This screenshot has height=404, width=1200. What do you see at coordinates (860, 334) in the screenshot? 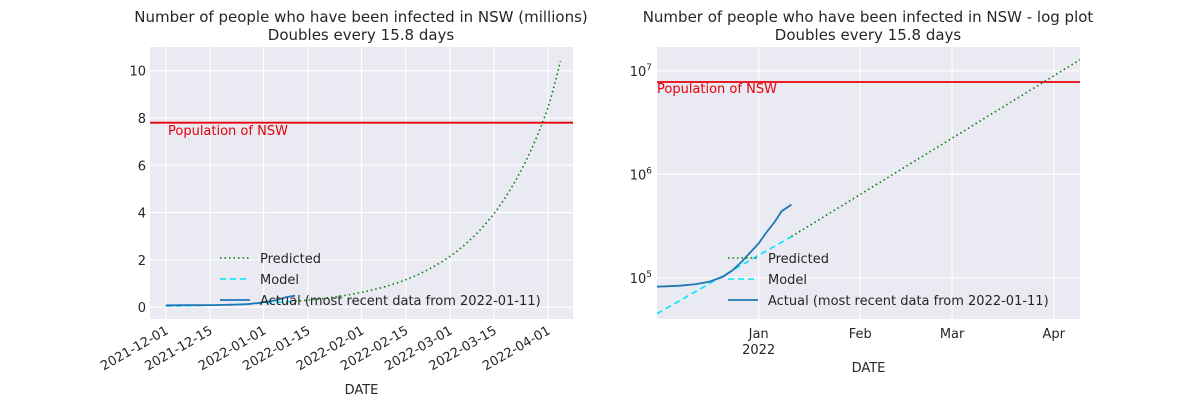
I see `x-tick-label: Feb` at bounding box center [860, 334].